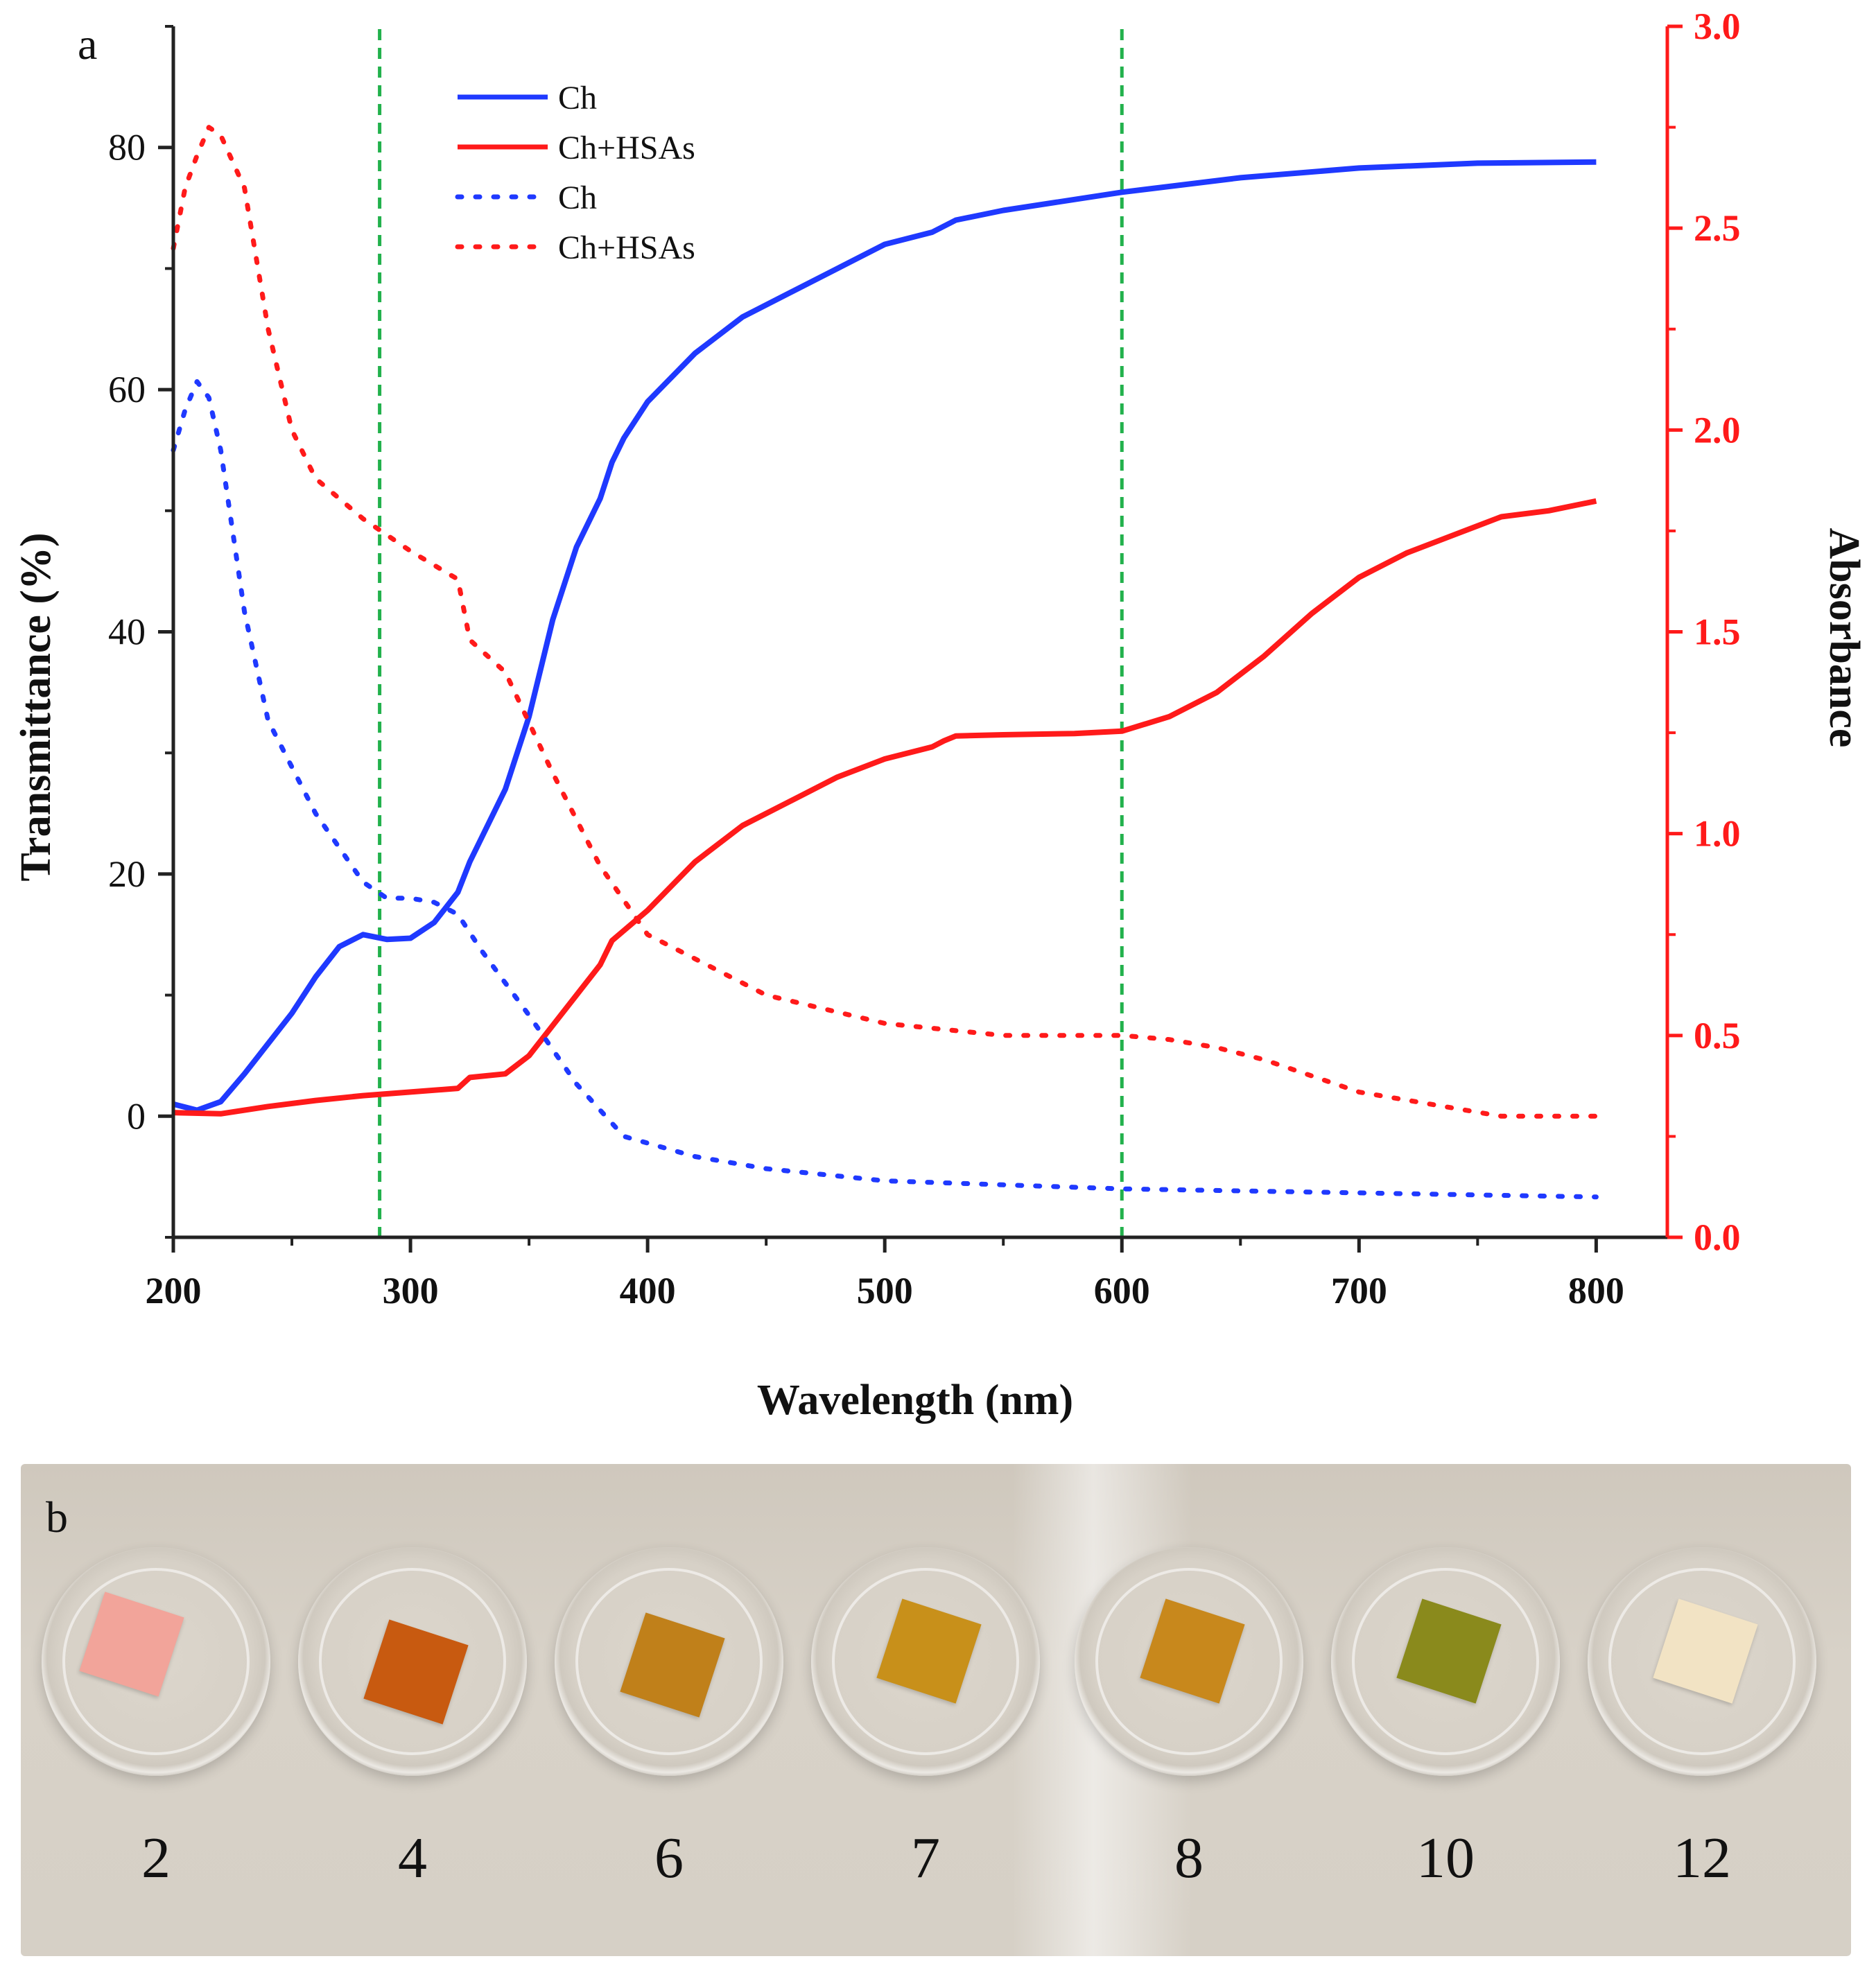  What do you see at coordinates (1717, 834) in the screenshot?
I see `y2-tick-label: 1.0` at bounding box center [1717, 834].